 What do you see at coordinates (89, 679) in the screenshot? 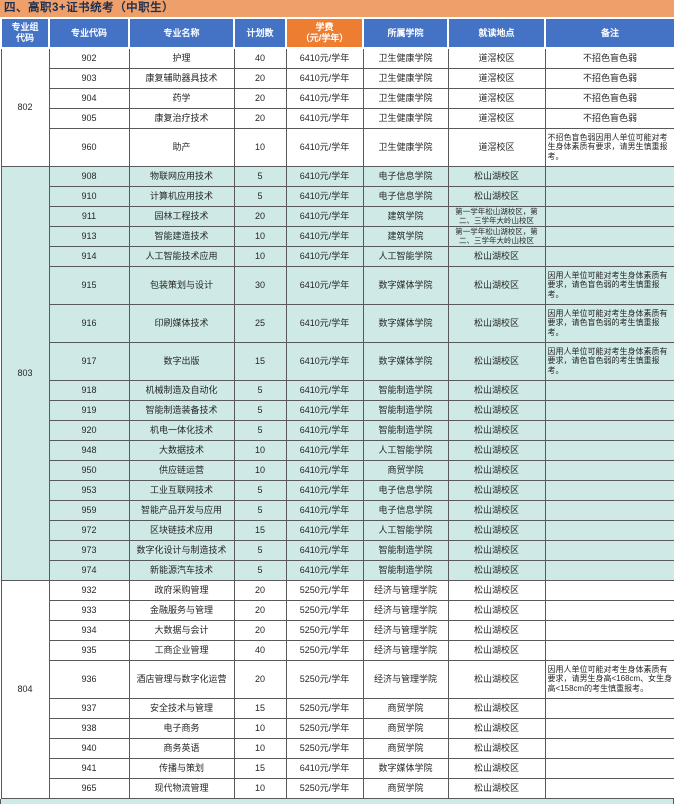
I see `cell-major-code: 936` at bounding box center [89, 679].